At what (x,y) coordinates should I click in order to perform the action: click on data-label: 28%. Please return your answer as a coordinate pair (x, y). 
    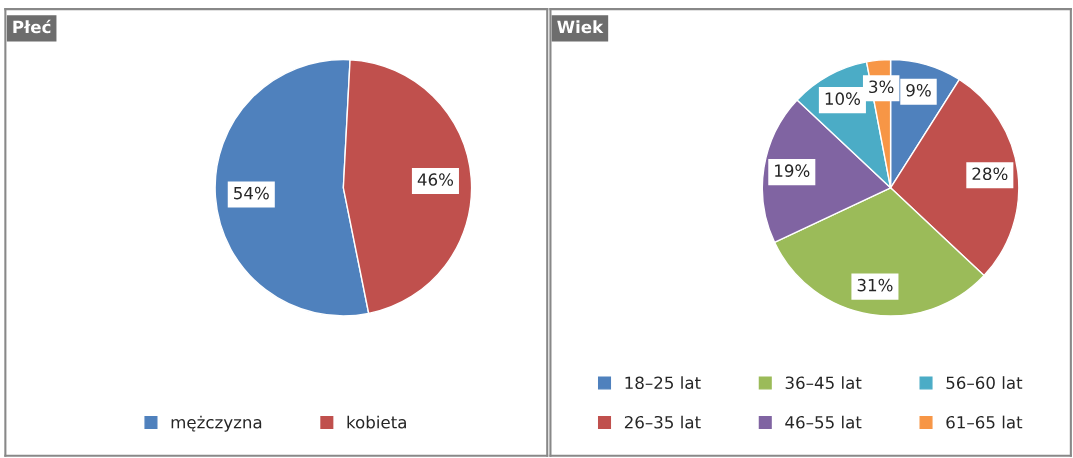
    Looking at the image, I should click on (990, 174).